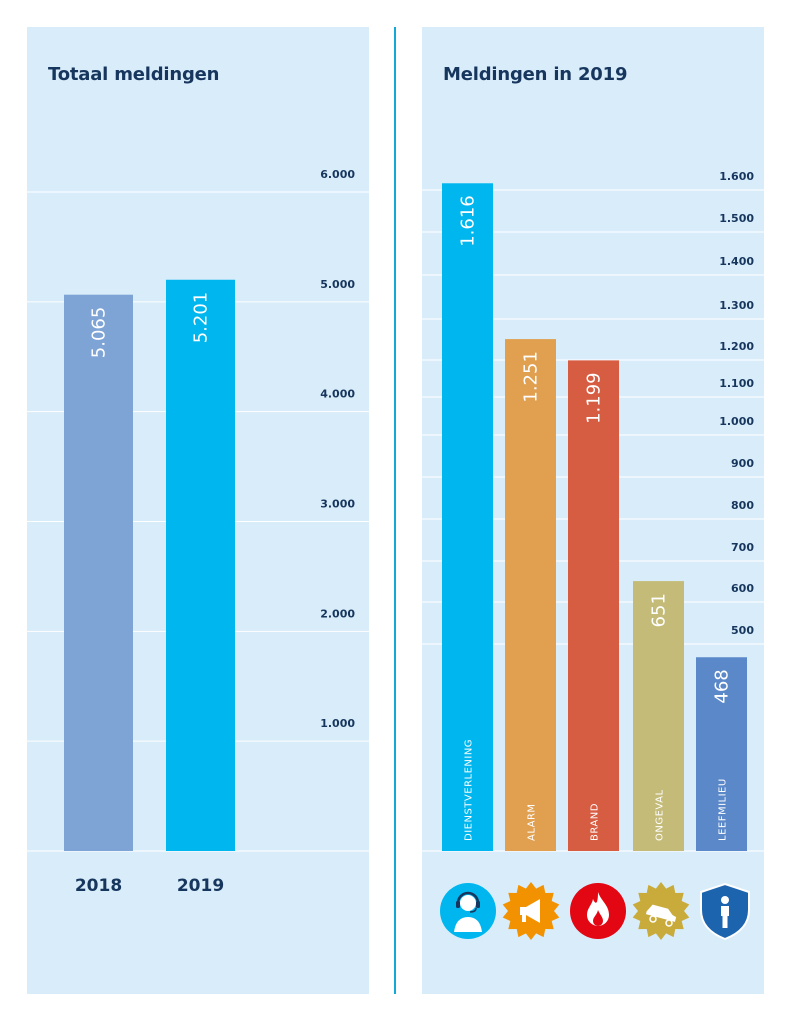 The height and width of the screenshot is (1024, 790). Describe the element at coordinates (469, 790) in the screenshot. I see `x-tick-label: DIENSTVERLENING` at that location.